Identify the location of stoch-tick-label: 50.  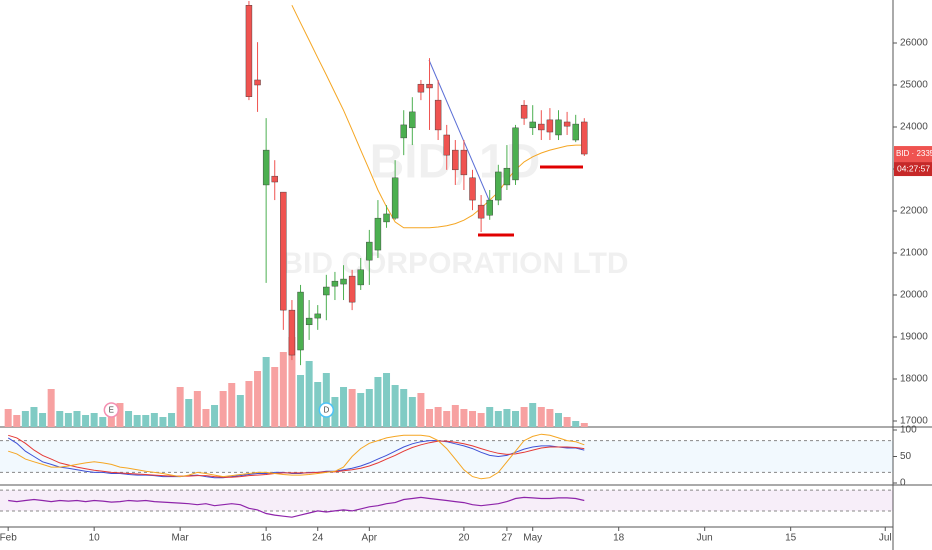
(906, 456).